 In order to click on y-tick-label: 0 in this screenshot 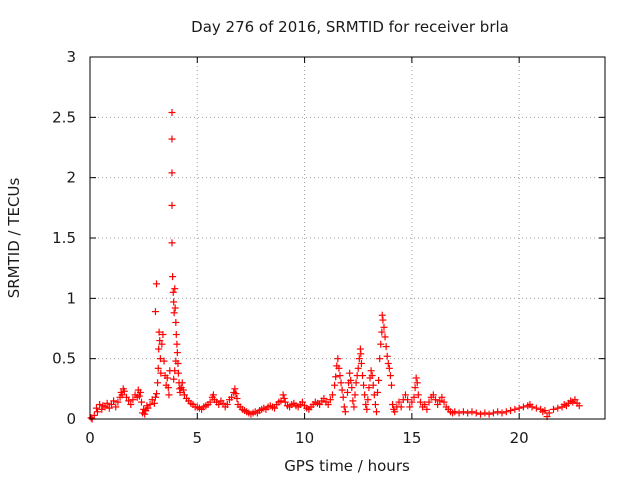, I will do `click(71, 419)`.